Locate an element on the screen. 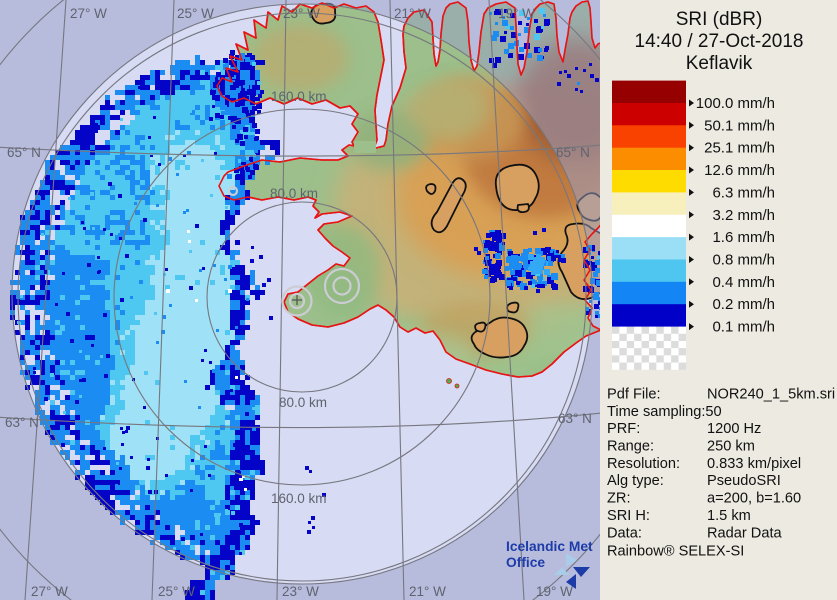 The width and height of the screenshot is (837, 600). svg-text: Rainbow® SELEX-SI is located at coordinates (675, 552).